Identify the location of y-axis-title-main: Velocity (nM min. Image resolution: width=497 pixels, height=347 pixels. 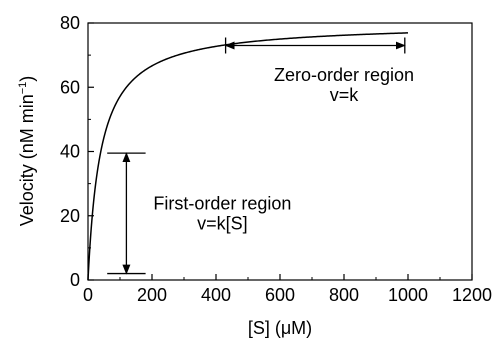
(27, 160).